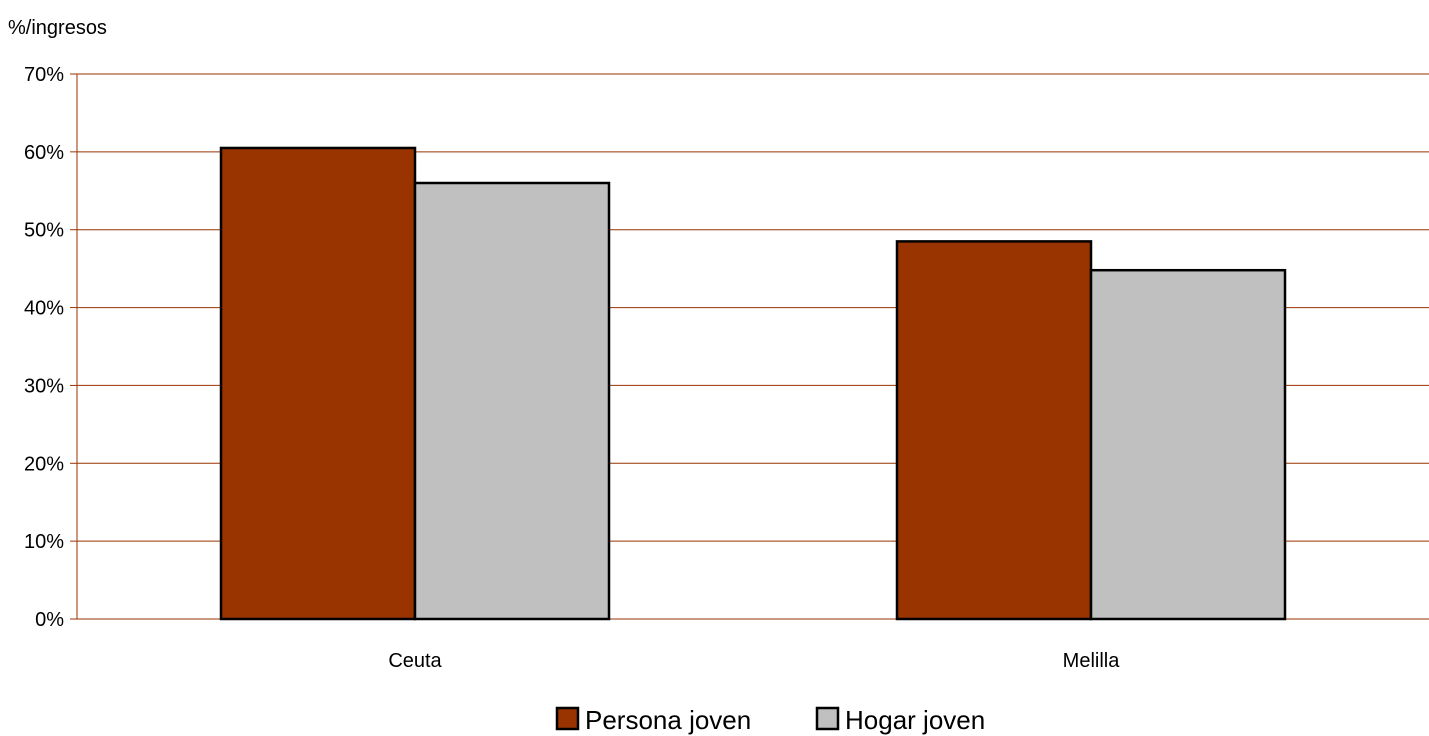 The height and width of the screenshot is (736, 1429). Describe the element at coordinates (44, 153) in the screenshot. I see `y-tick-label: 60%` at that location.